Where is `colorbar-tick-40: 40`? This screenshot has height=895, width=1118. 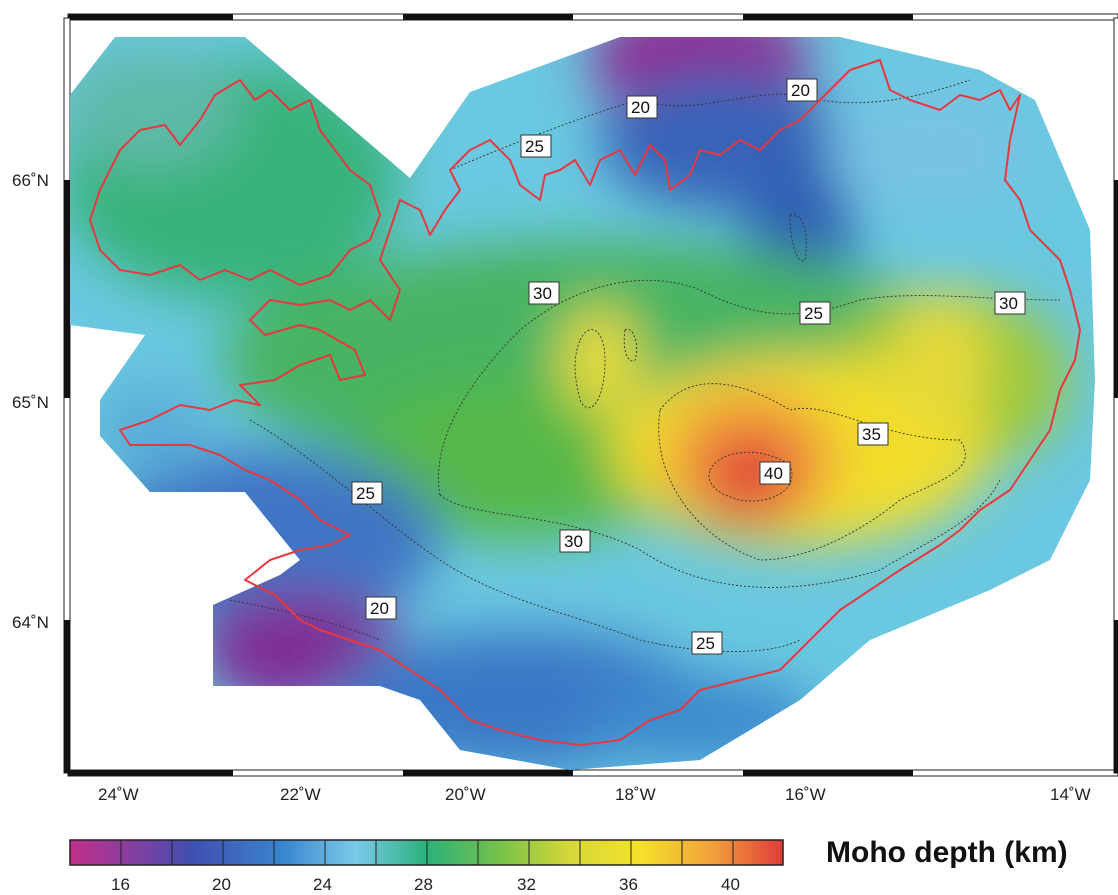 colorbar-tick-40: 40 is located at coordinates (730, 884).